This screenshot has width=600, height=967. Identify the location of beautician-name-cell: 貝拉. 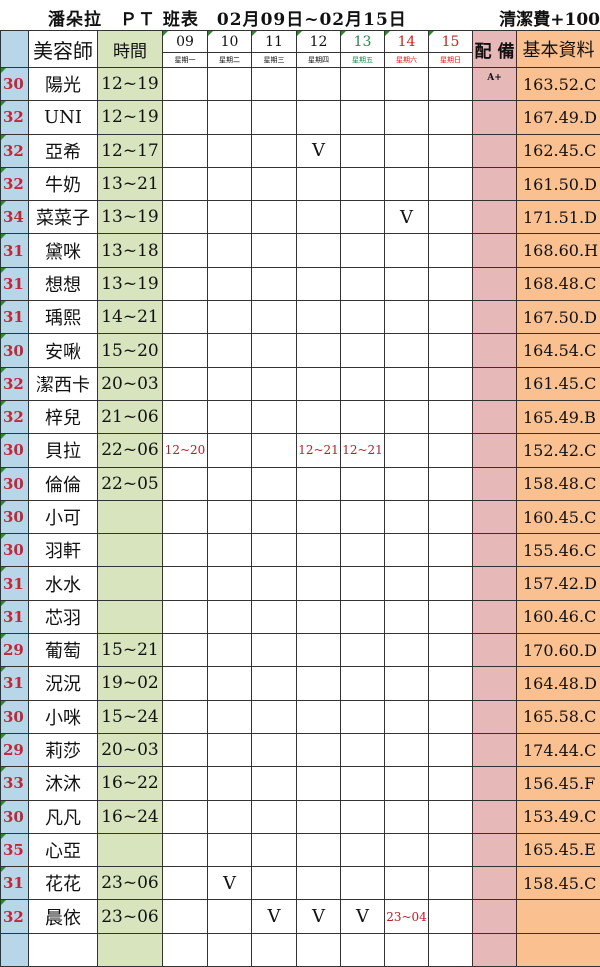
(63, 450).